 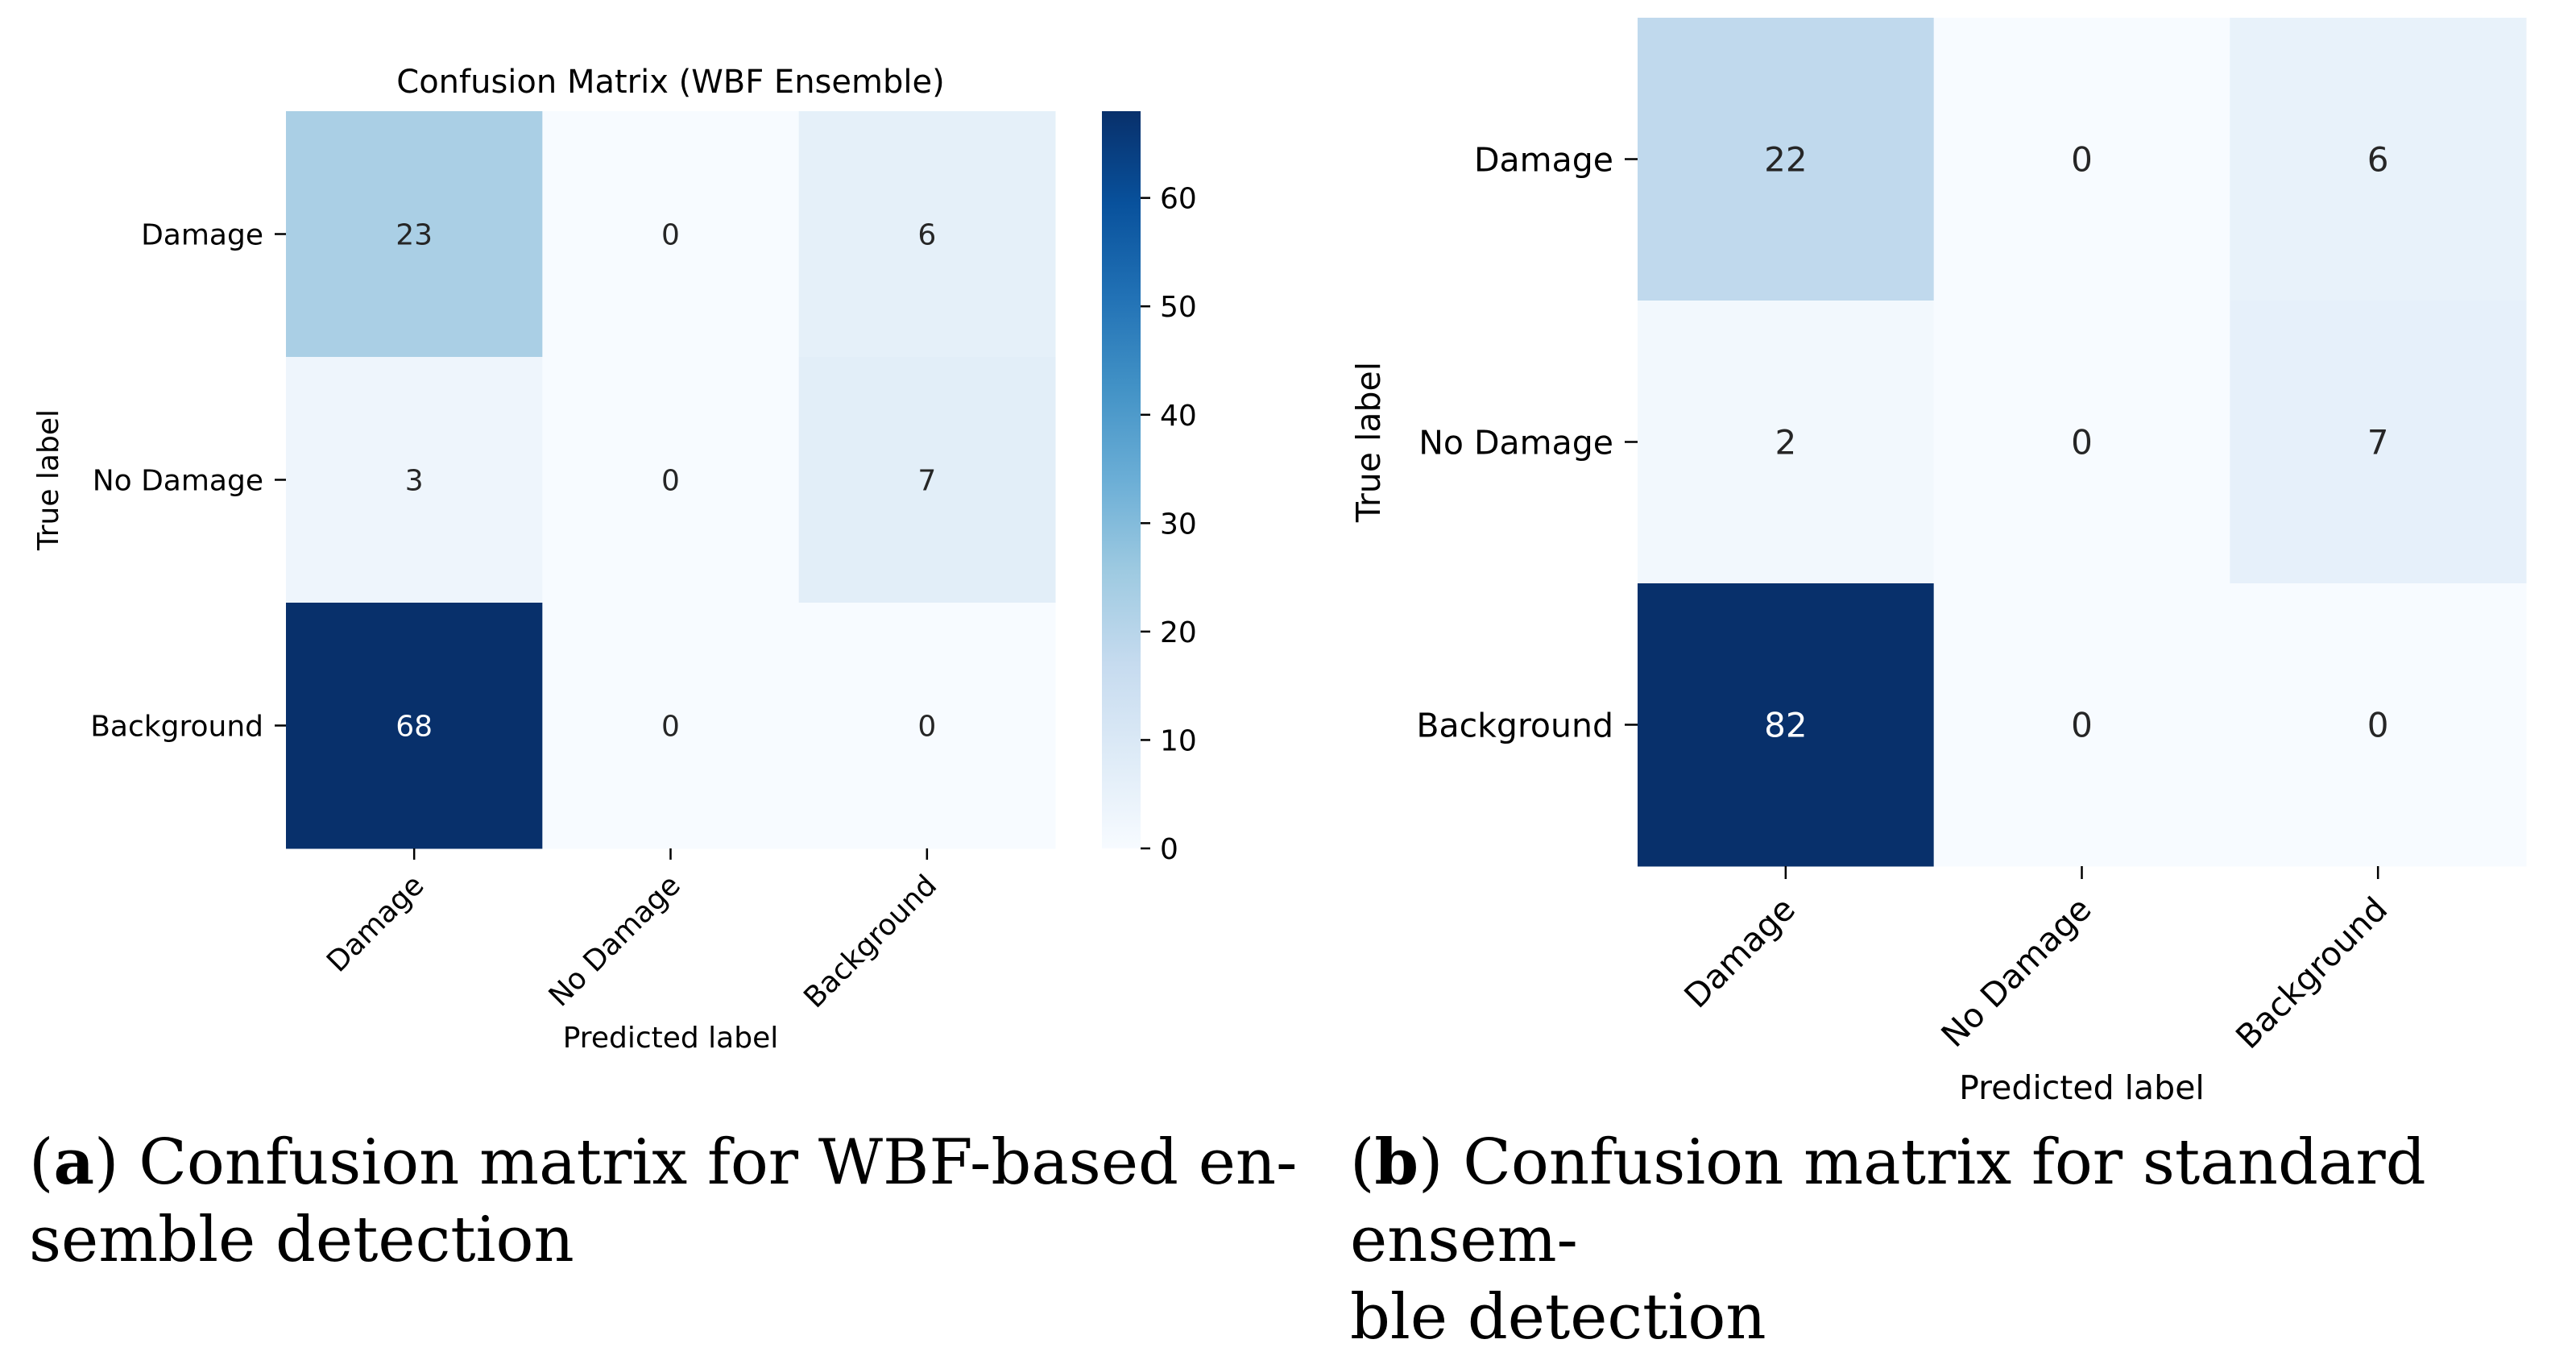 I want to click on cell-value-b-0-0: 22, so click(x=1785, y=160).